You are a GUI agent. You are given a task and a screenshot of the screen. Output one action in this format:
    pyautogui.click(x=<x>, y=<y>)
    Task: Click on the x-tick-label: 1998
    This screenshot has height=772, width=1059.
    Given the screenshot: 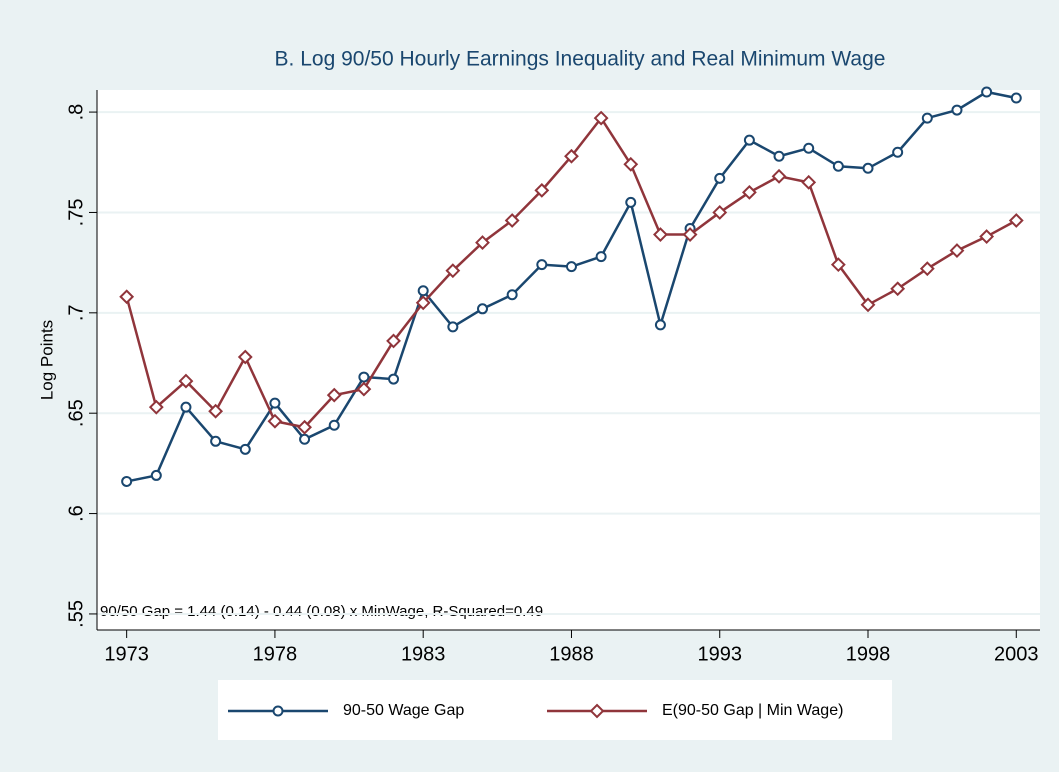 What is the action you would take?
    pyautogui.click(x=868, y=654)
    